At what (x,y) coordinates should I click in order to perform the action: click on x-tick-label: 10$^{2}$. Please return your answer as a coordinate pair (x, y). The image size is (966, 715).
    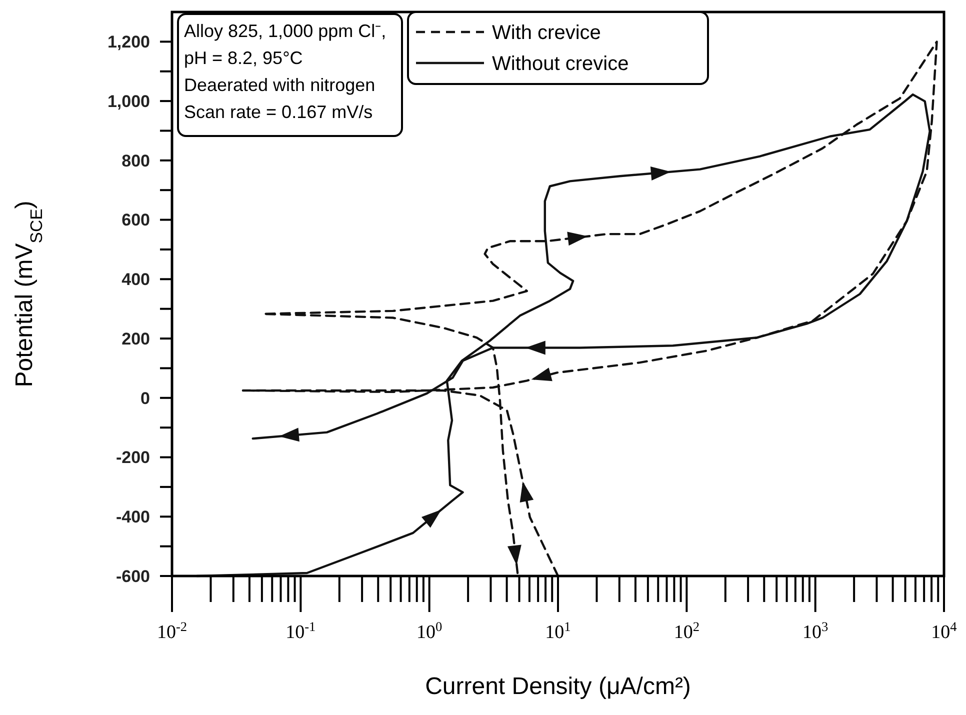
    Looking at the image, I should click on (687, 630).